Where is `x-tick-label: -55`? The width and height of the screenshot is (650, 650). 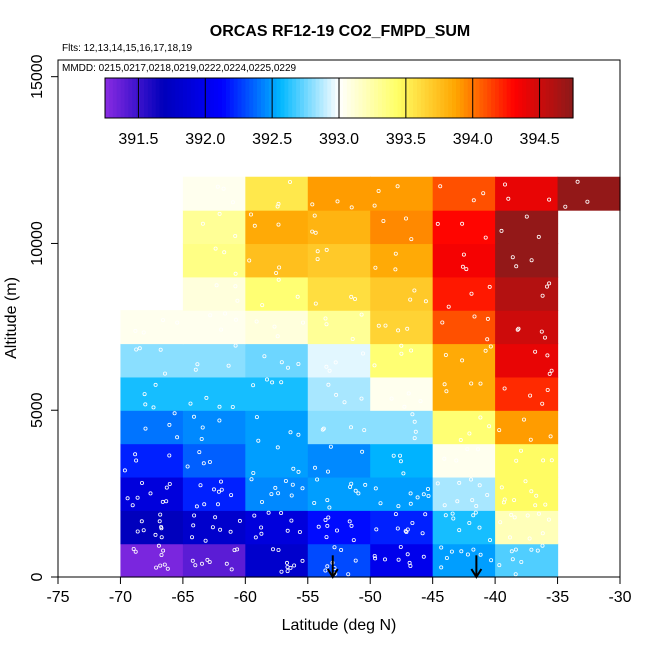
x-tick-label: -55 is located at coordinates (307, 597).